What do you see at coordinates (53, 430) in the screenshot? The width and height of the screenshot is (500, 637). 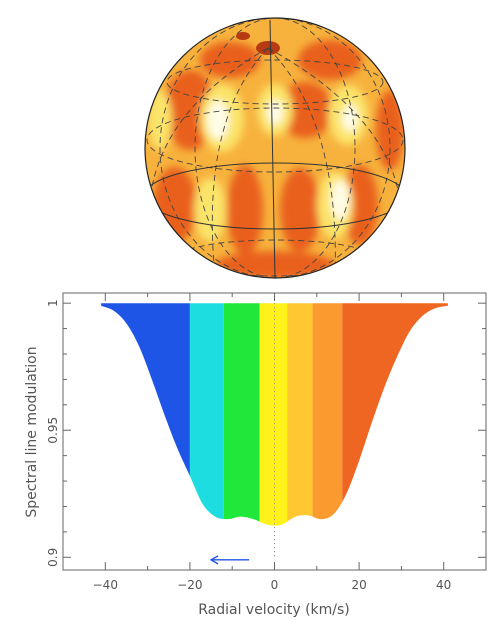 I see `y-tick-label: 0.95` at bounding box center [53, 430].